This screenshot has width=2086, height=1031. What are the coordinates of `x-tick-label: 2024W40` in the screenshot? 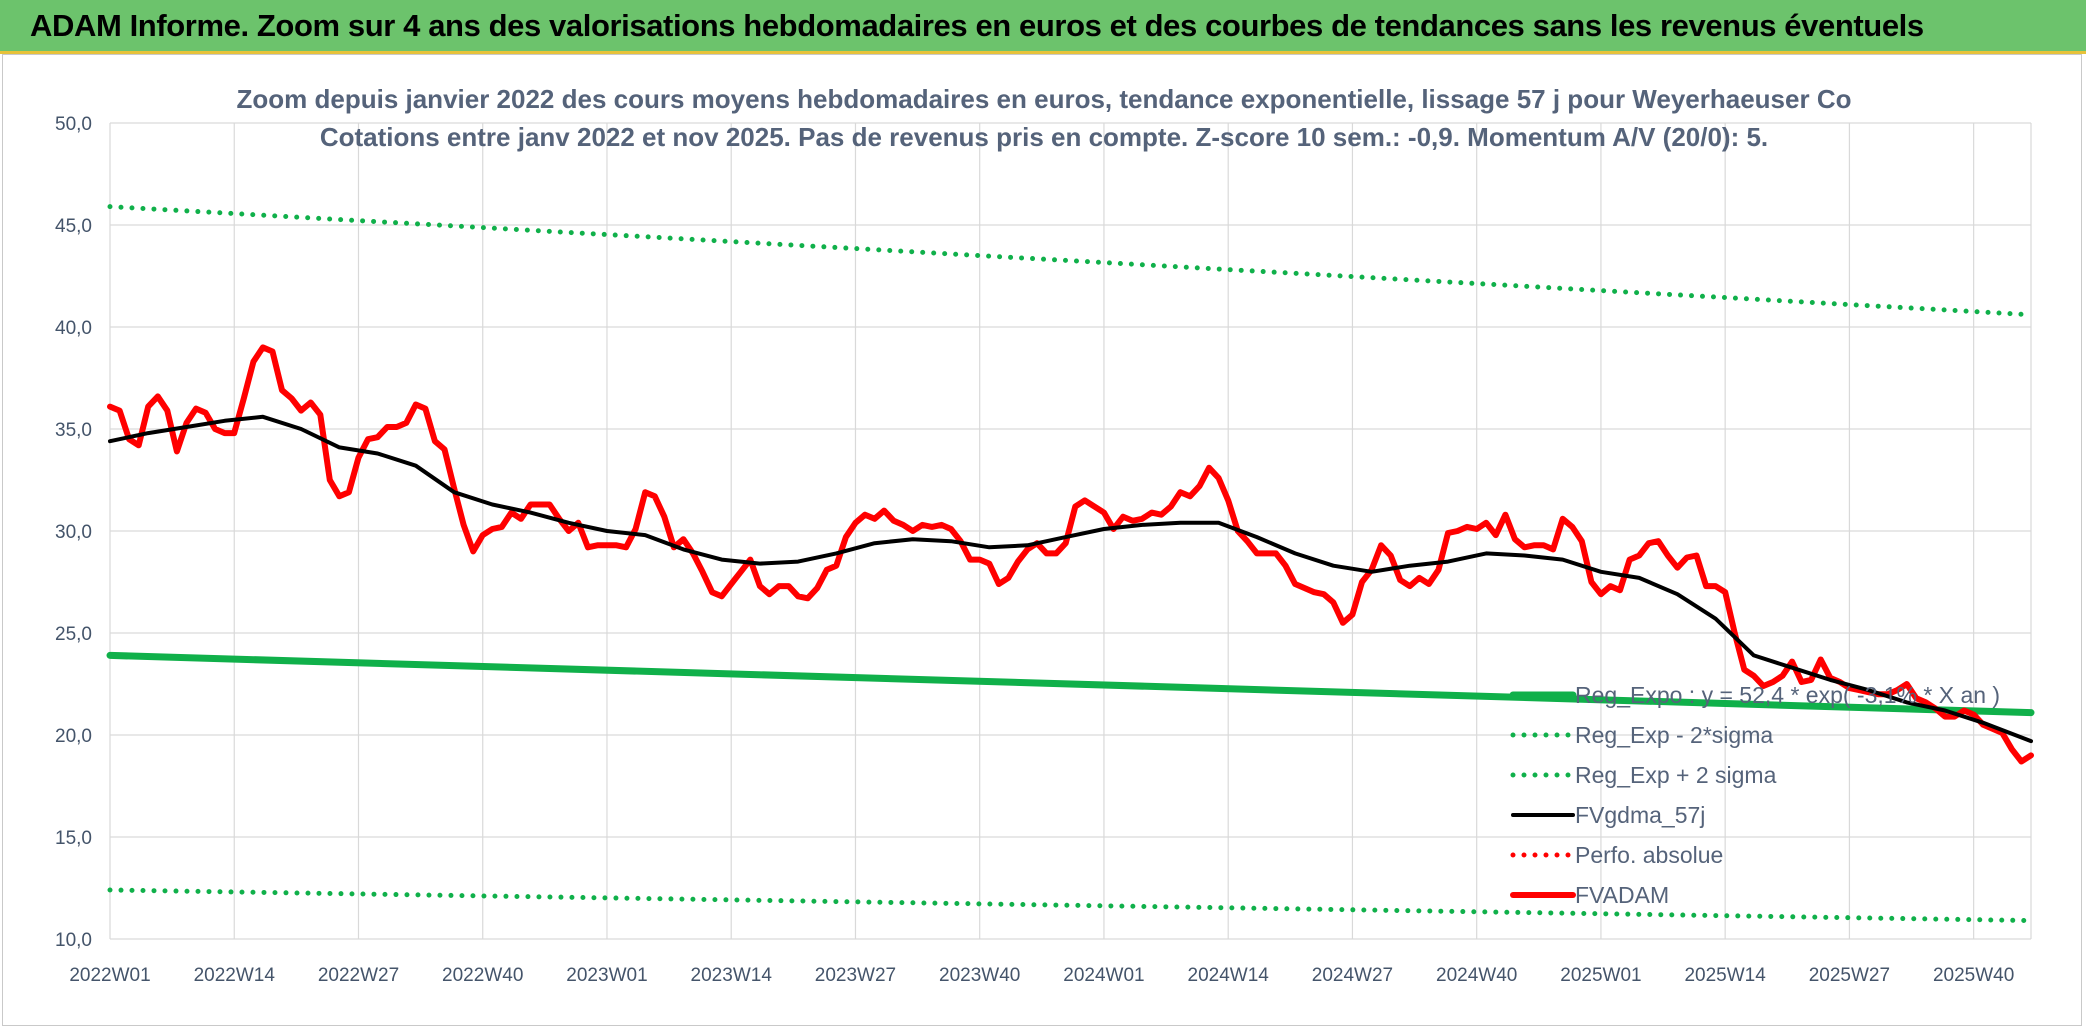 It's located at (1476, 975).